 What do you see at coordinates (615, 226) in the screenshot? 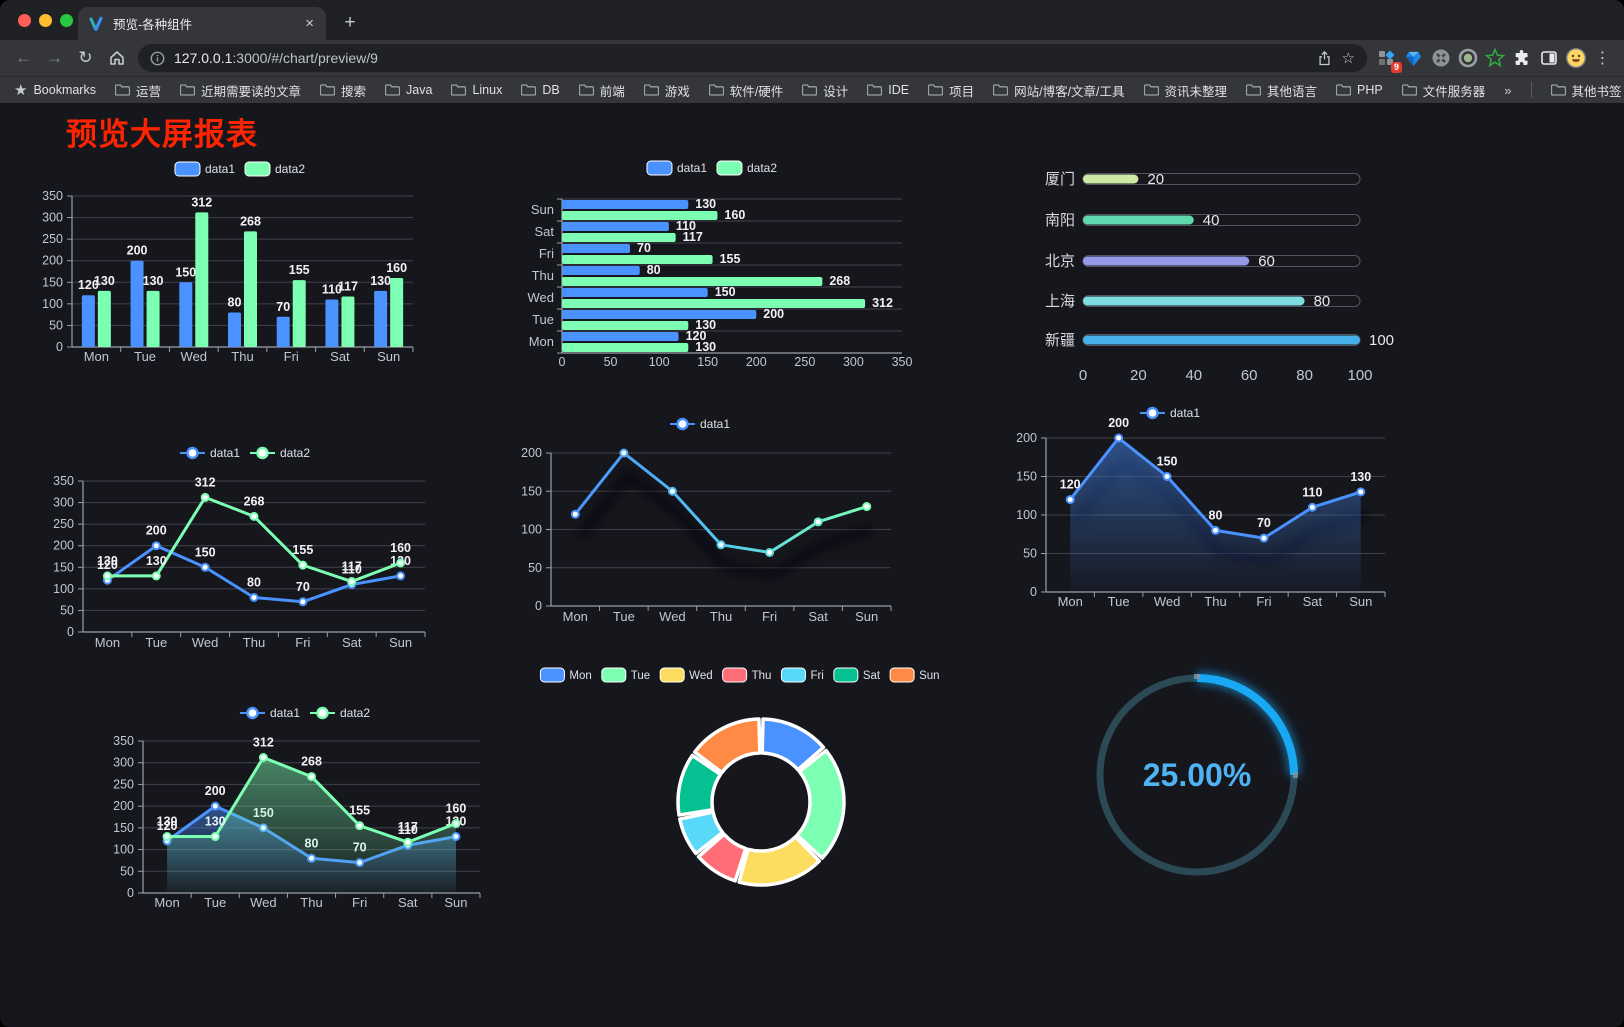
I see `hbar-data1-Sat` at bounding box center [615, 226].